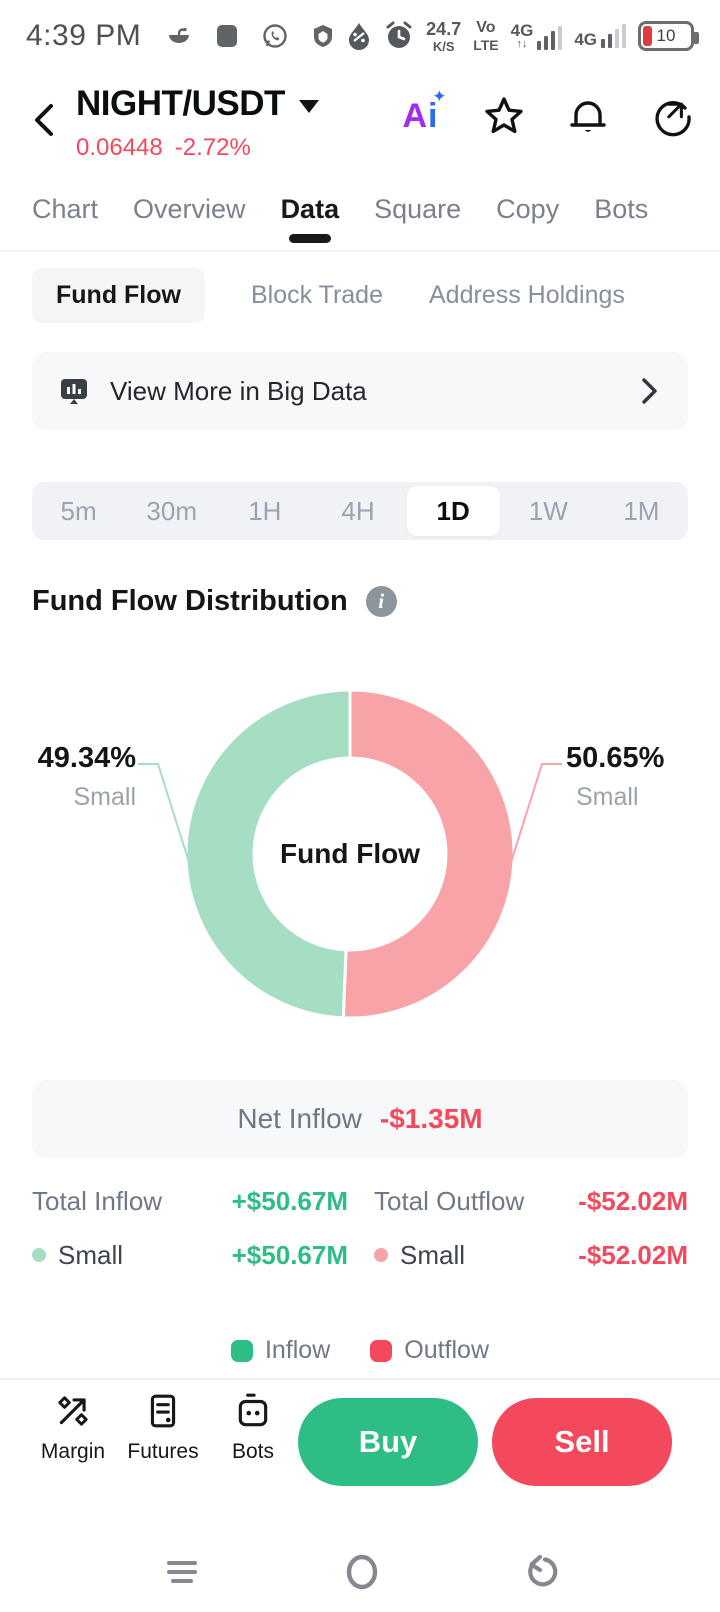 The image size is (720, 1612). I want to click on whatsapp-icon, so click(275, 36).